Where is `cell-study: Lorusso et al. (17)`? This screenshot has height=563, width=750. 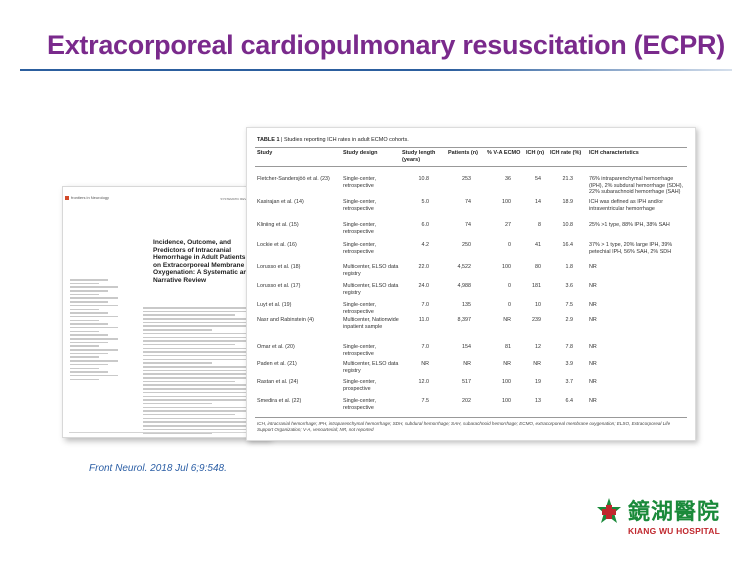
cell-study: Lorusso et al. (17) is located at coordinates (279, 286).